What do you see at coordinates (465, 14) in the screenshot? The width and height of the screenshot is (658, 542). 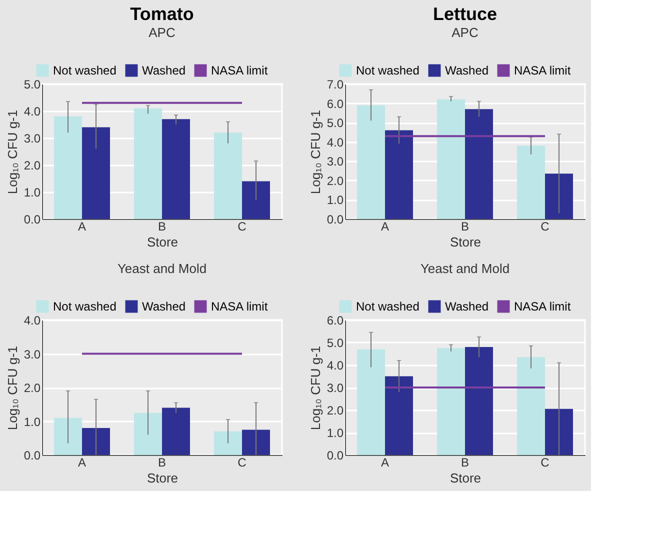 I see `chart-title: Lettuce` at bounding box center [465, 14].